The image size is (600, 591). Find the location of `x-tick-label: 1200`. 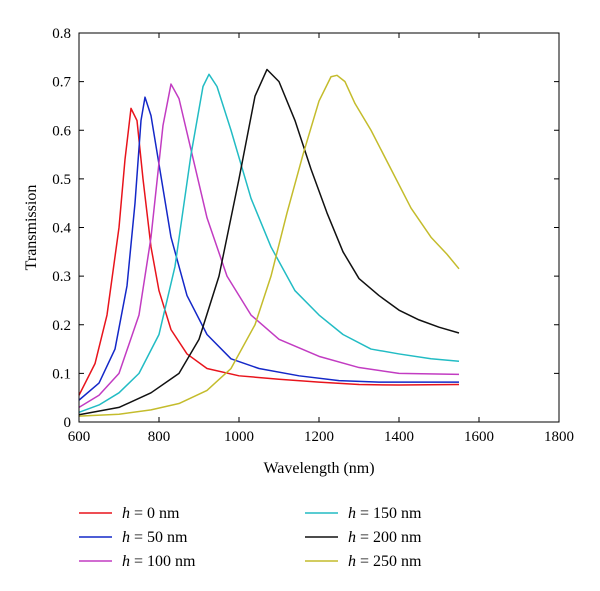

x-tick-label: 1200 is located at coordinates (319, 437).